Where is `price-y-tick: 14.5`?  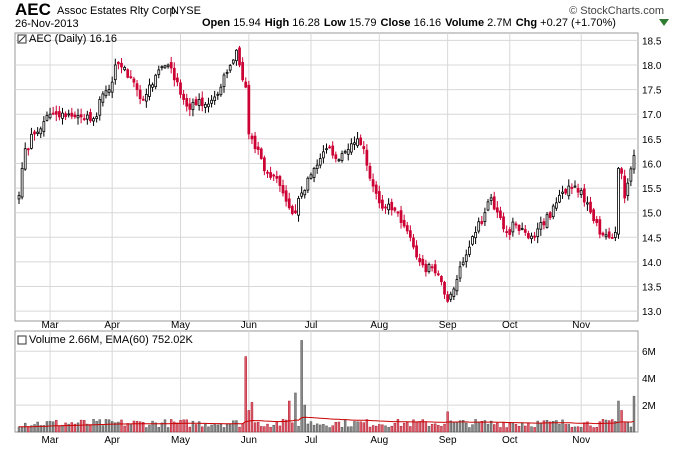
price-y-tick: 14.5 is located at coordinates (652, 238).